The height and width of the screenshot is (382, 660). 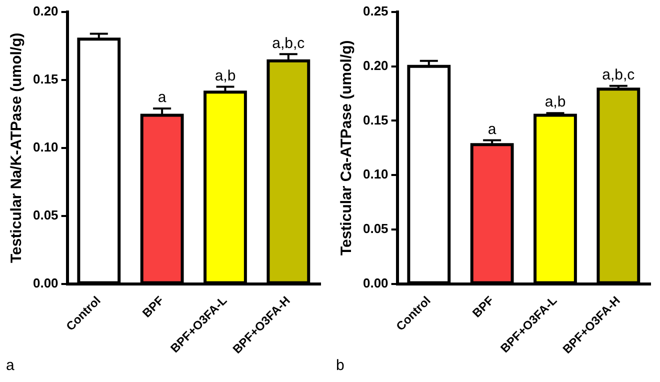 What do you see at coordinates (375, 11) in the screenshot?
I see `y-tick-label: 0.25` at bounding box center [375, 11].